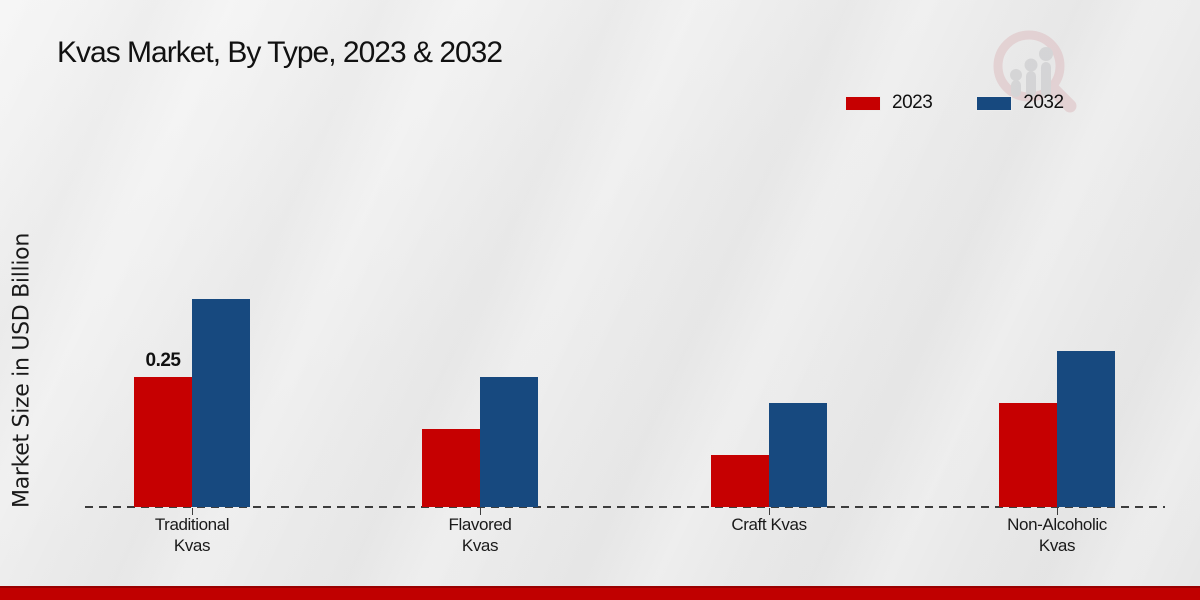  What do you see at coordinates (192, 524) in the screenshot?
I see `category-label-line: Traditional` at bounding box center [192, 524].